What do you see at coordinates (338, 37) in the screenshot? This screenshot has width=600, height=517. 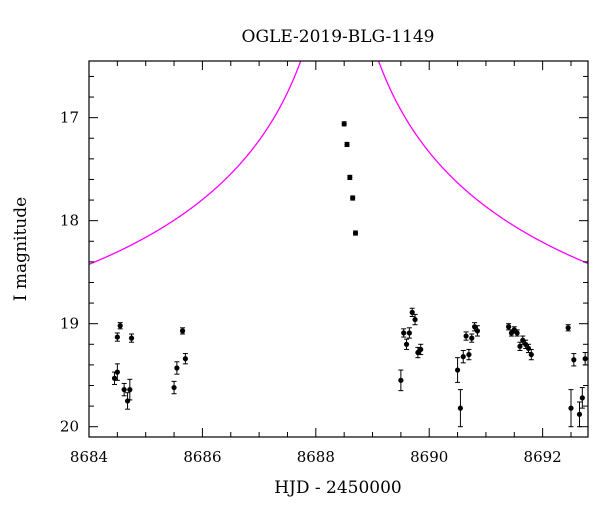 I see `chart-title: OGLE-2019-BLG-1149` at bounding box center [338, 37].